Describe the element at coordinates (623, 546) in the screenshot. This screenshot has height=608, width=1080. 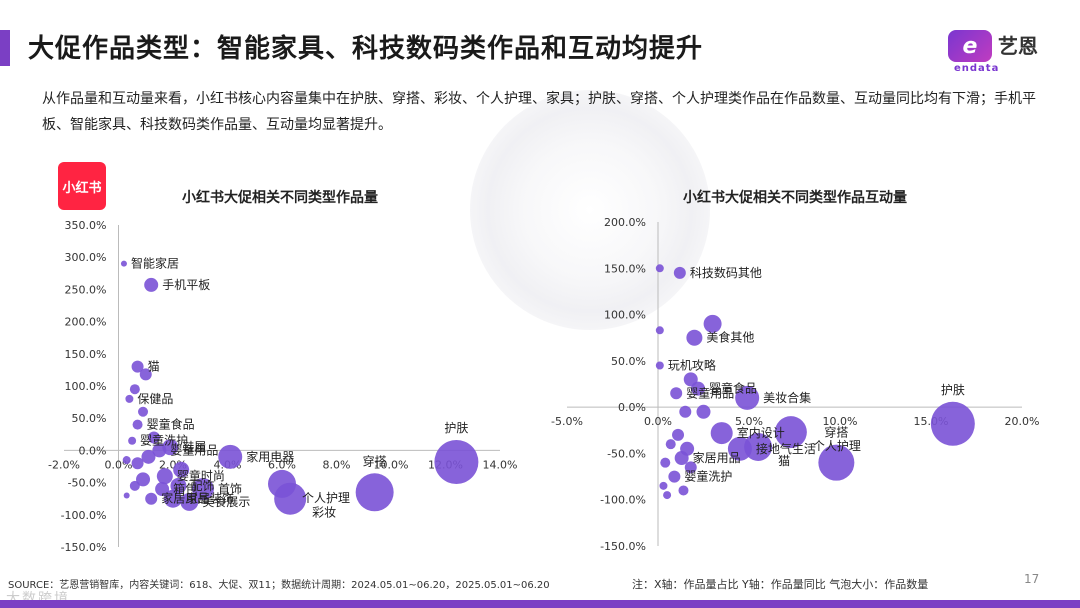
I see `right-y-tick-label: -150.0%` at that location.